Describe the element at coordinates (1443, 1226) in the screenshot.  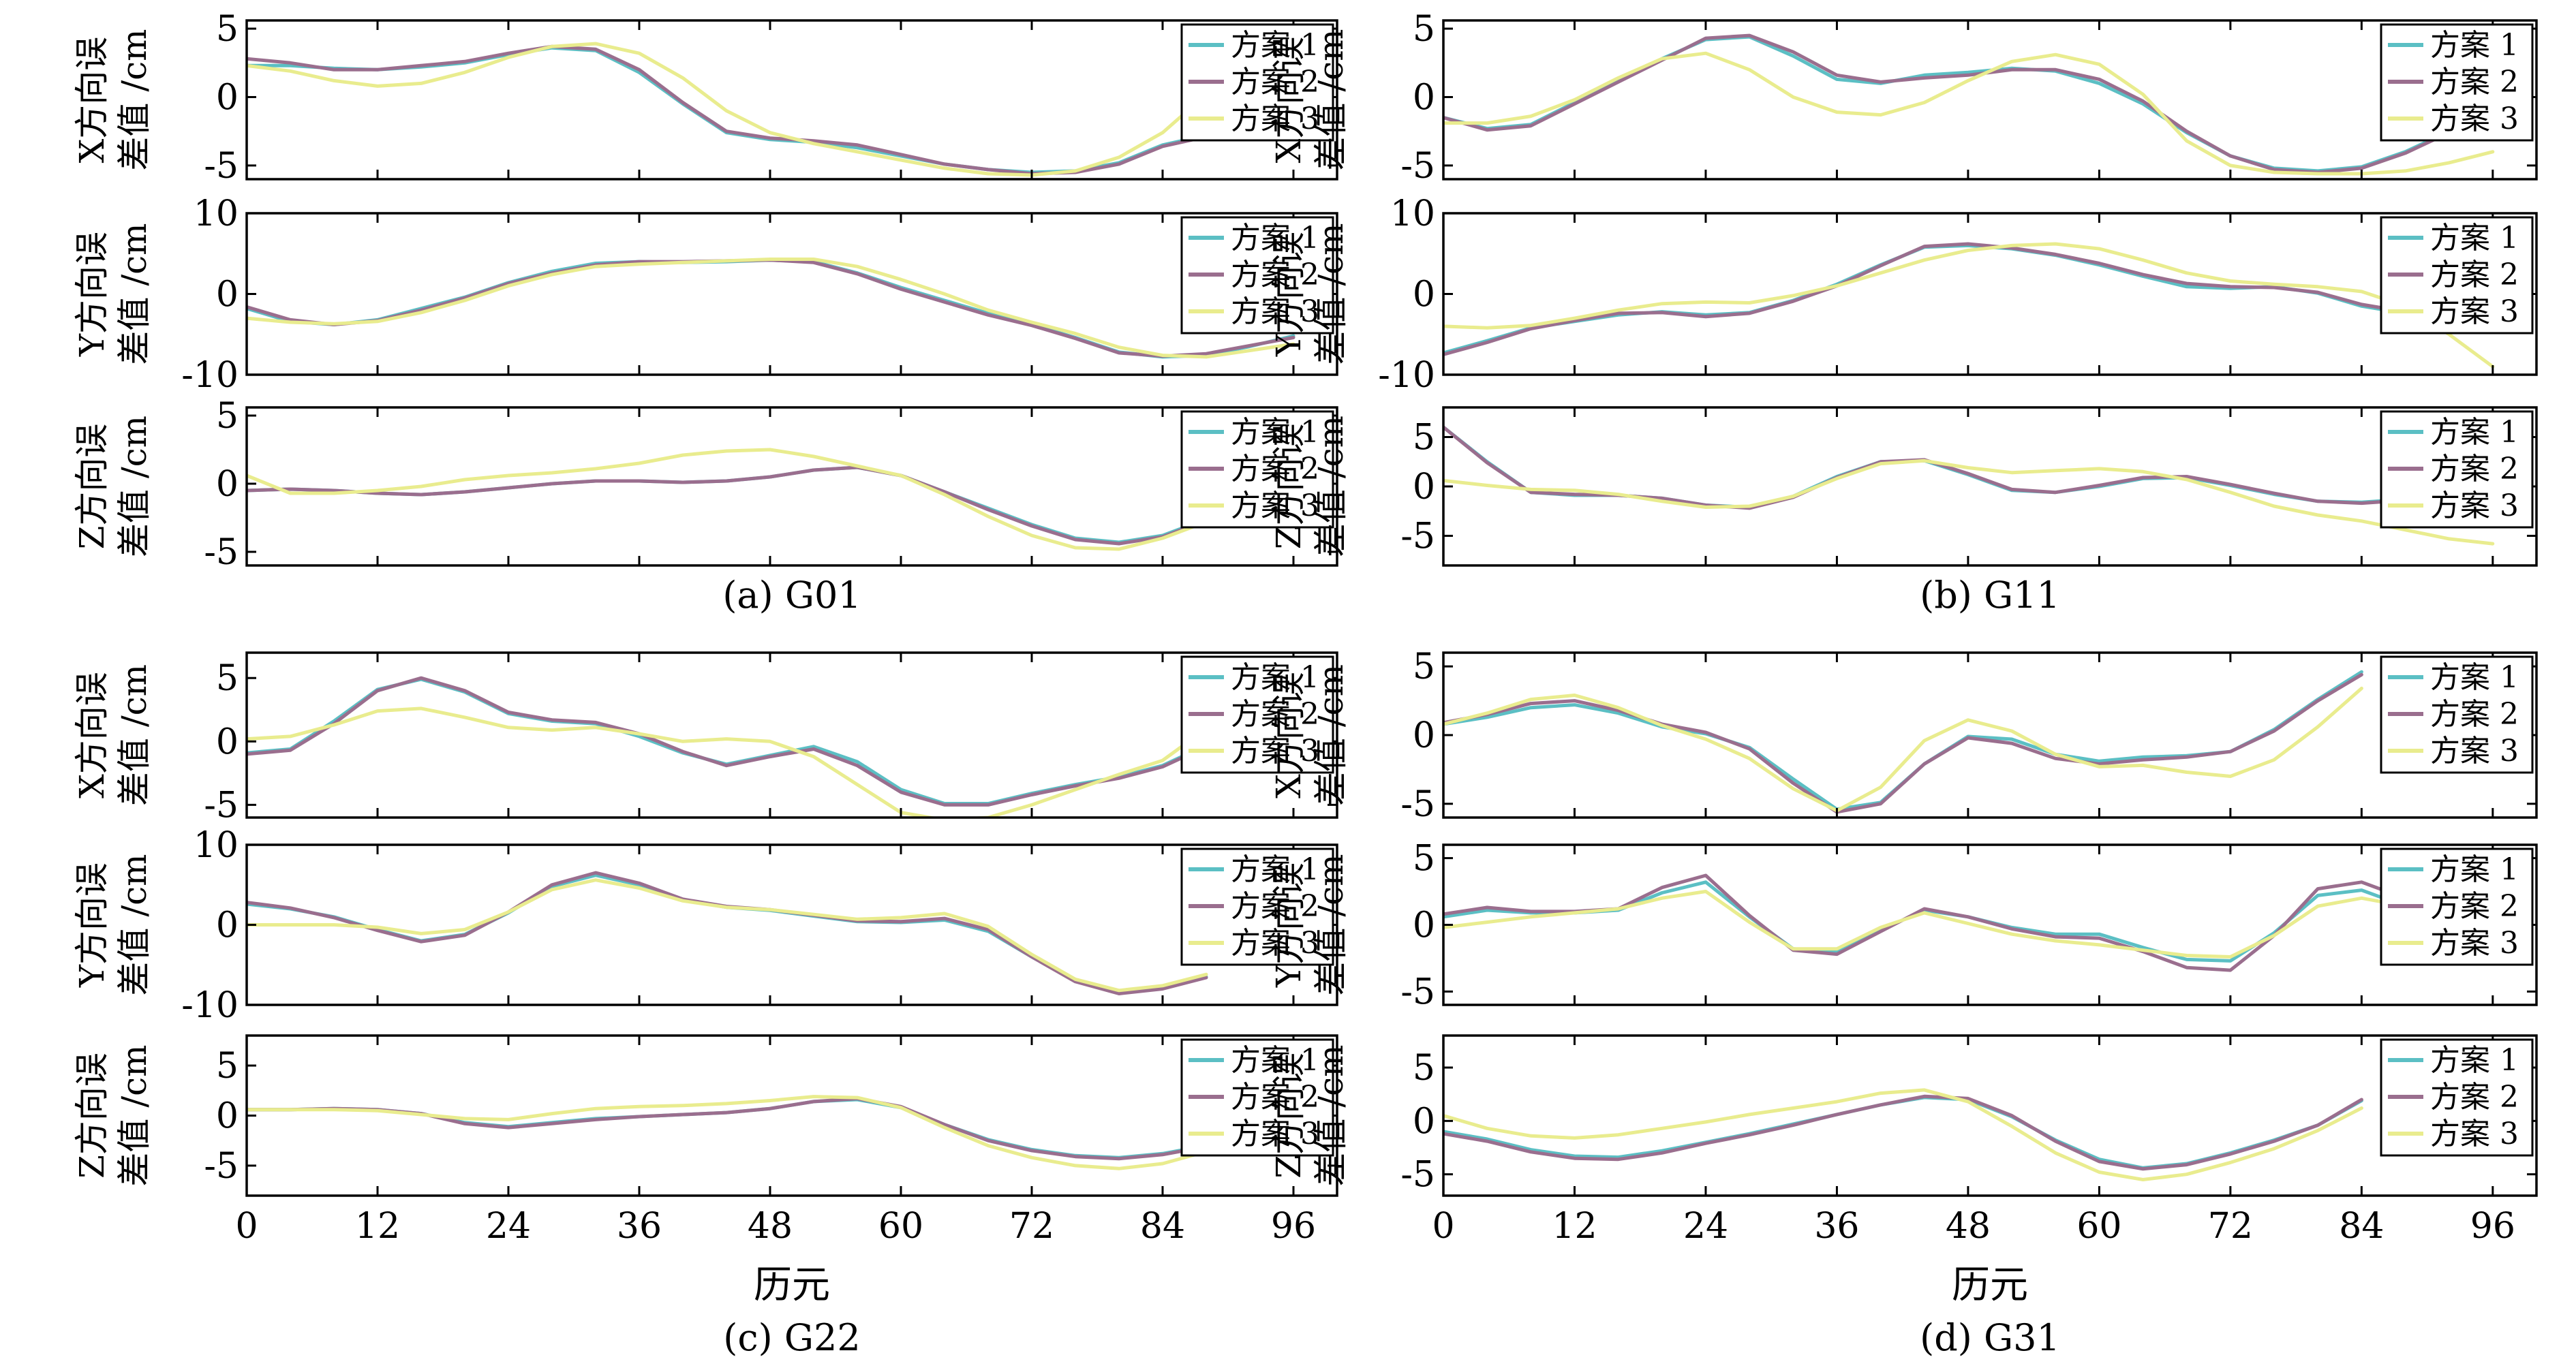
I see `x-tick-label: 0` at that location.